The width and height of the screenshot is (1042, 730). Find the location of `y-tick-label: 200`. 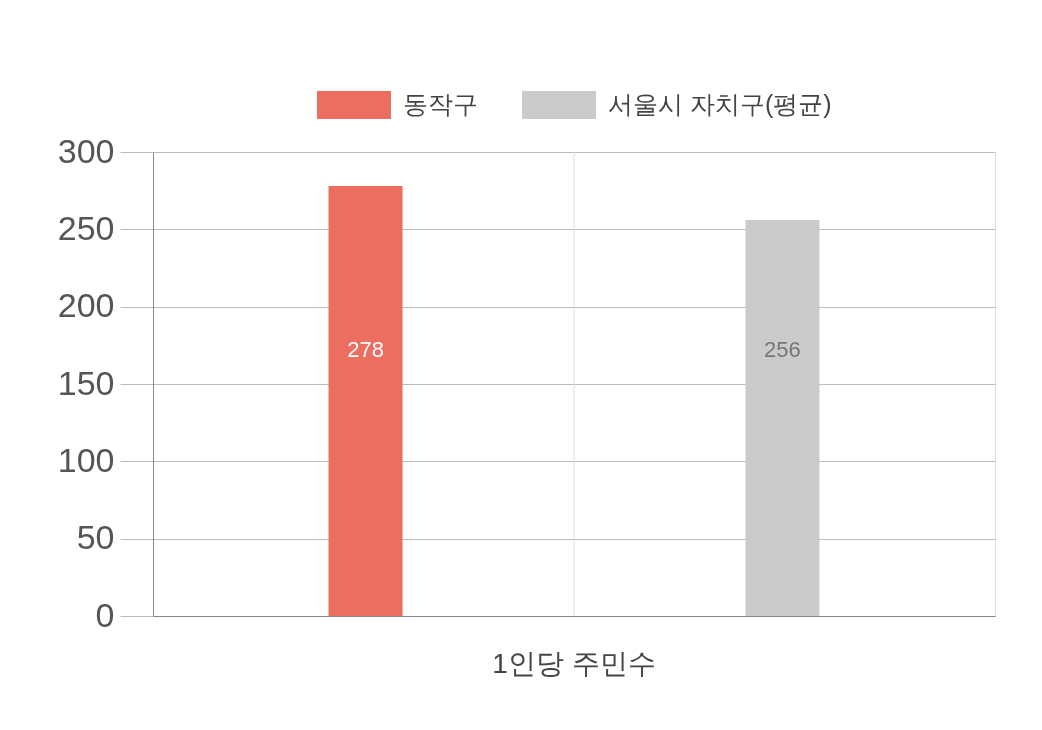

y-tick-label: 200 is located at coordinates (86, 305).